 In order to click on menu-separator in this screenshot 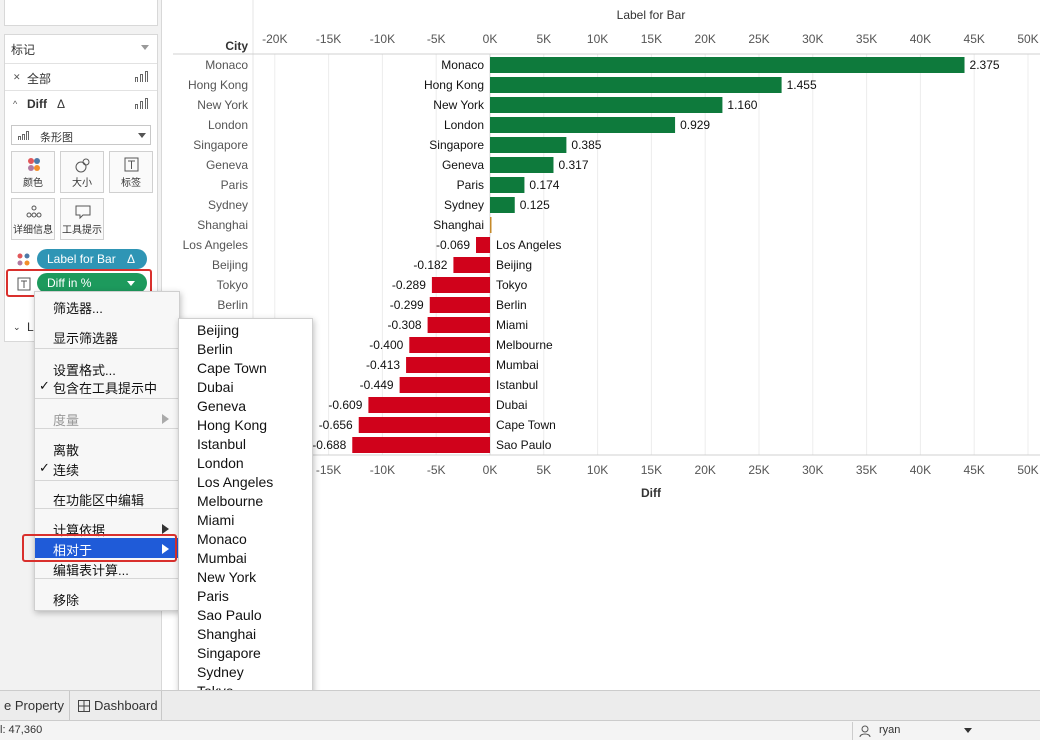, I will do `click(107, 578)`.